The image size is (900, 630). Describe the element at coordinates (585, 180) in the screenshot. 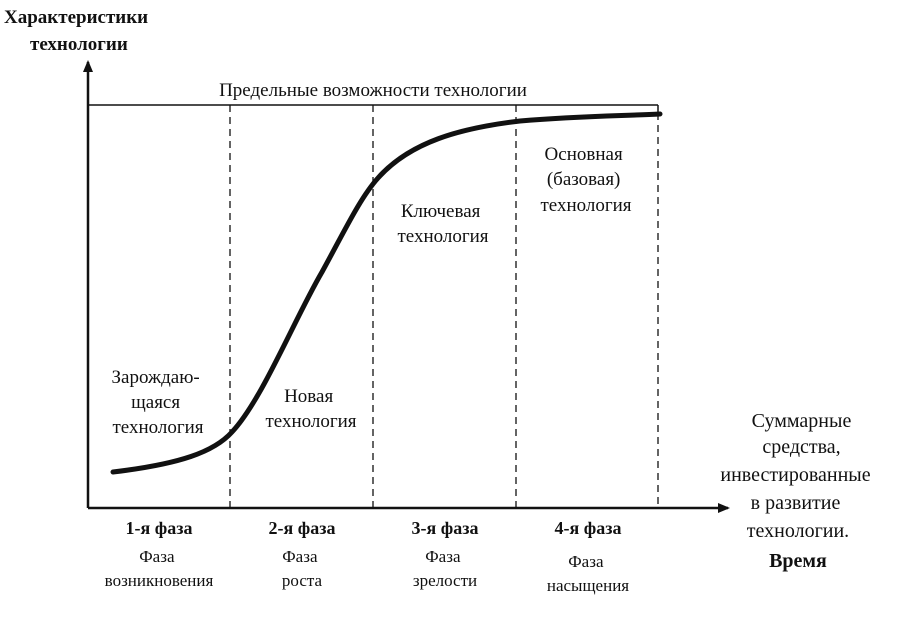

I see `stage-label-base: Основная (базовая) технология` at that location.